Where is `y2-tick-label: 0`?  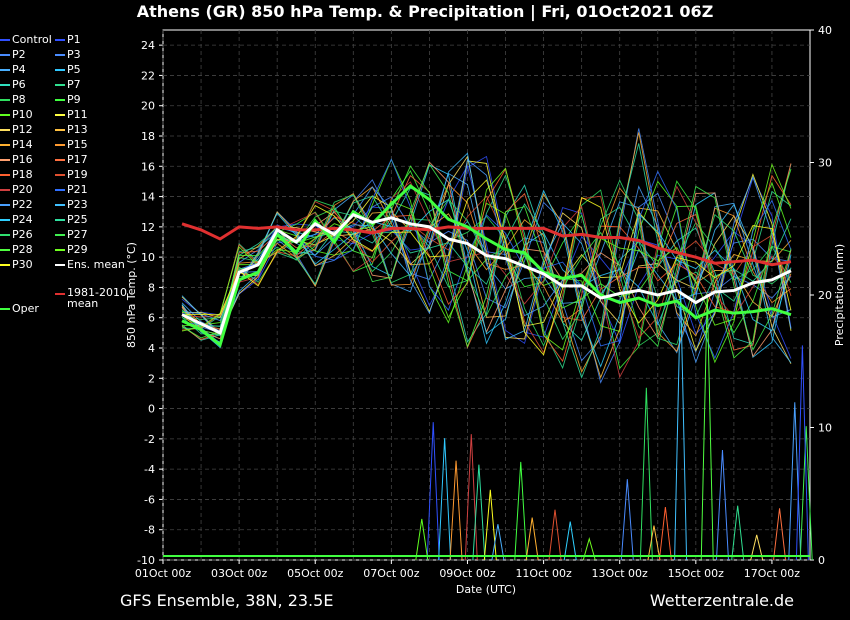 y2-tick-label: 0 is located at coordinates (821, 560).